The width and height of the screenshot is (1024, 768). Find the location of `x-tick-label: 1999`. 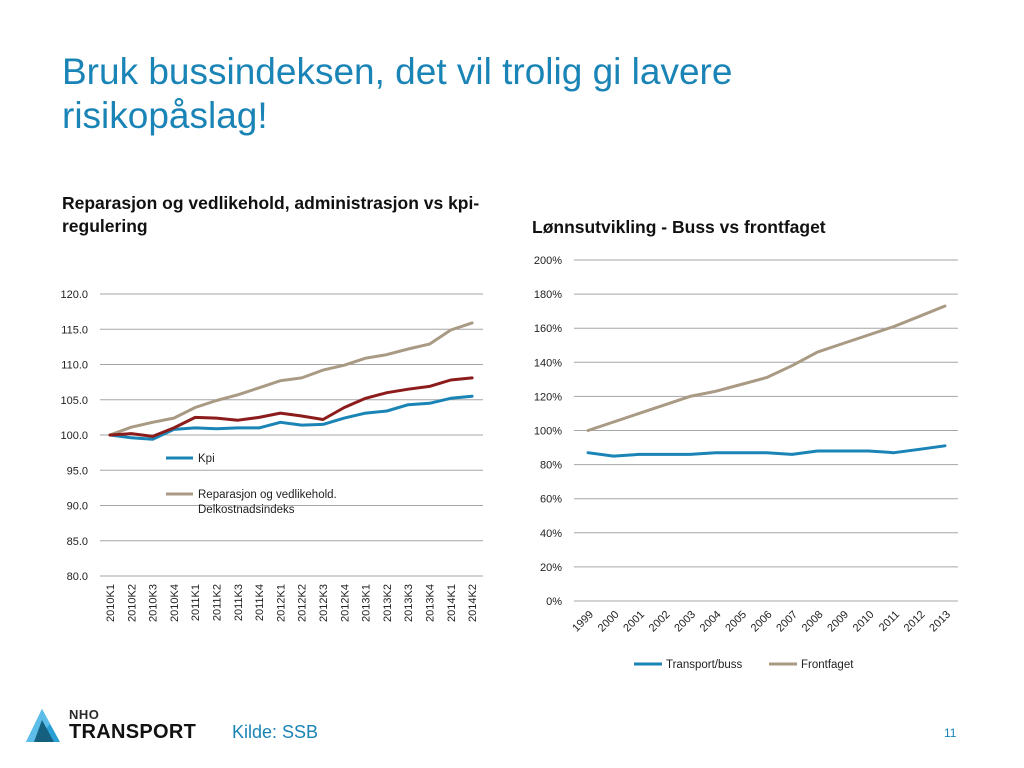

x-tick-label: 1999 is located at coordinates (583, 622).